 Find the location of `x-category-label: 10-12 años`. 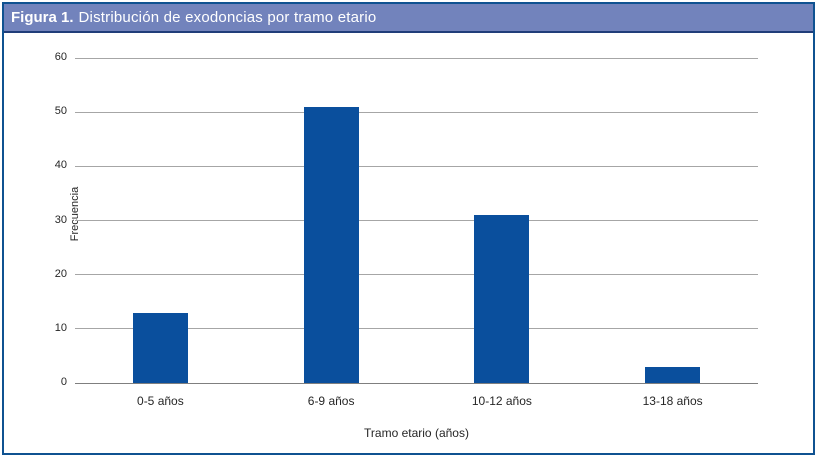

x-category-label: 10-12 años is located at coordinates (501, 401).